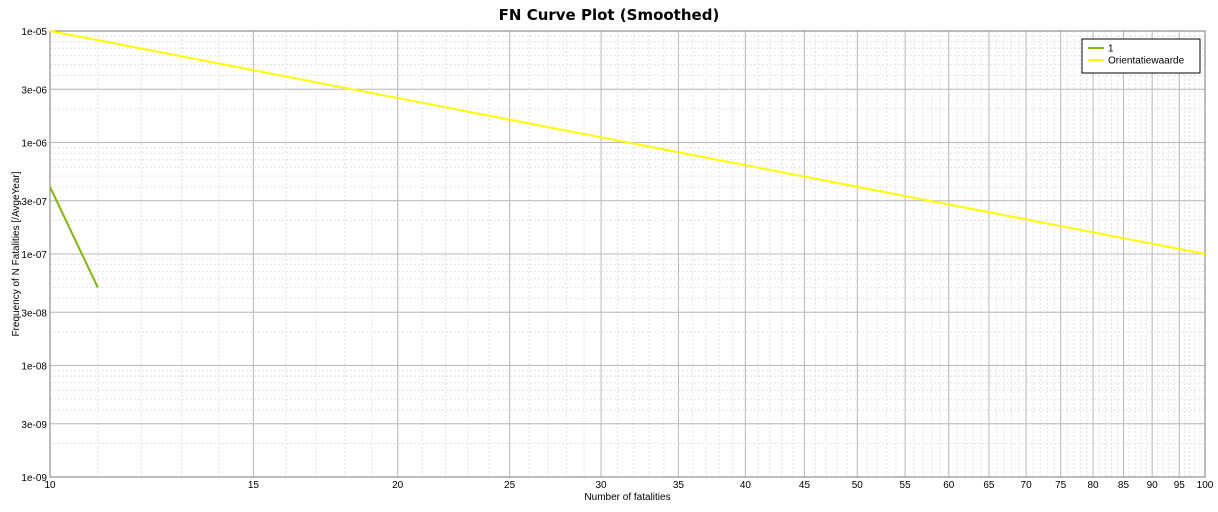 The height and width of the screenshot is (512, 1218). Describe the element at coordinates (1111, 49) in the screenshot. I see `legend-label: 1` at that location.